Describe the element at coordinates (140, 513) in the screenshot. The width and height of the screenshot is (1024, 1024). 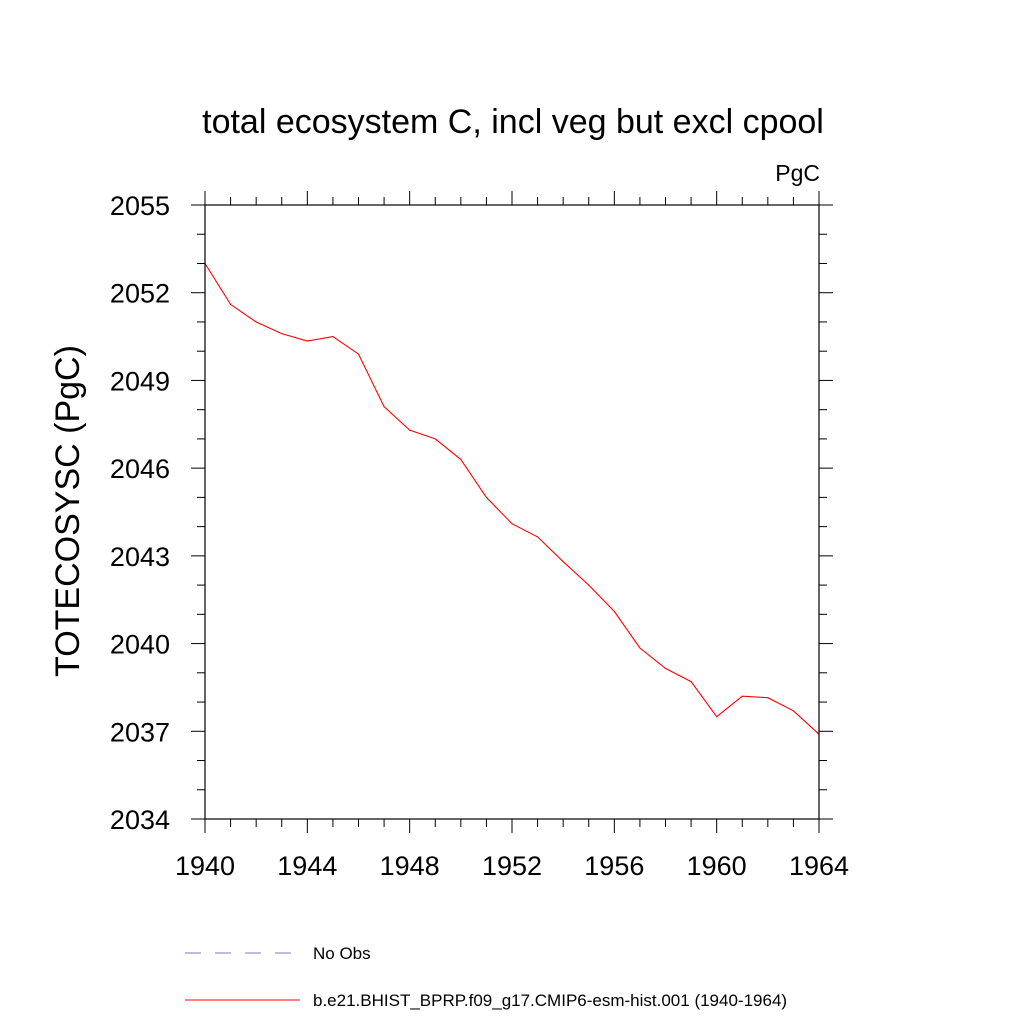
I see `y-tick-labels: 2034 2037 2040 2043 2046 2049 2052 2055` at that location.